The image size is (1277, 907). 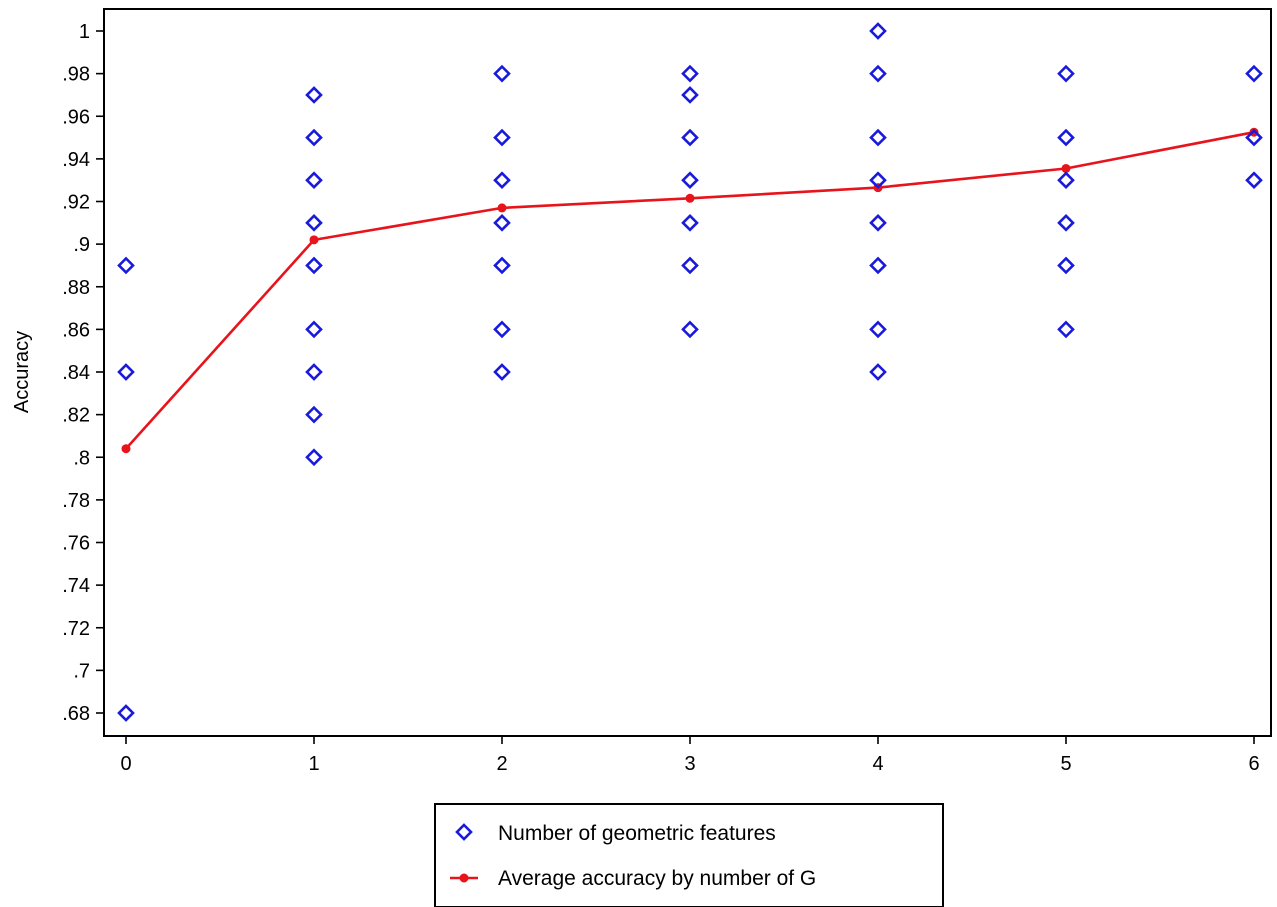 What do you see at coordinates (76, 373) in the screenshot?
I see `y-tick-label: .84` at bounding box center [76, 373].